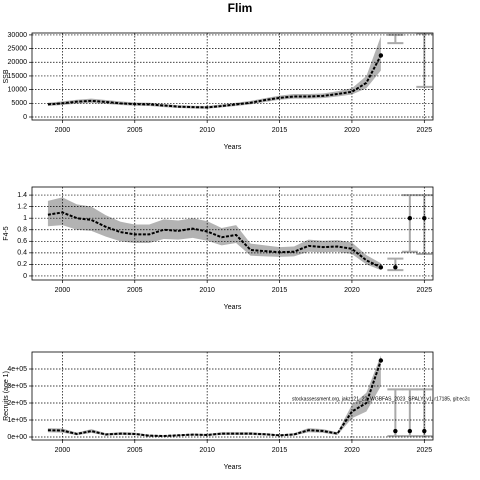 The width and height of the screenshot is (480, 480). I want to click on y-tick-label: 4e+05, so click(17, 369).